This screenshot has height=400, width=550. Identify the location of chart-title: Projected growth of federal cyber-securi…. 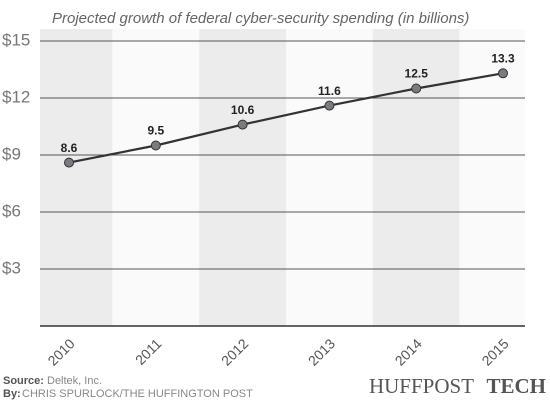
(260, 18).